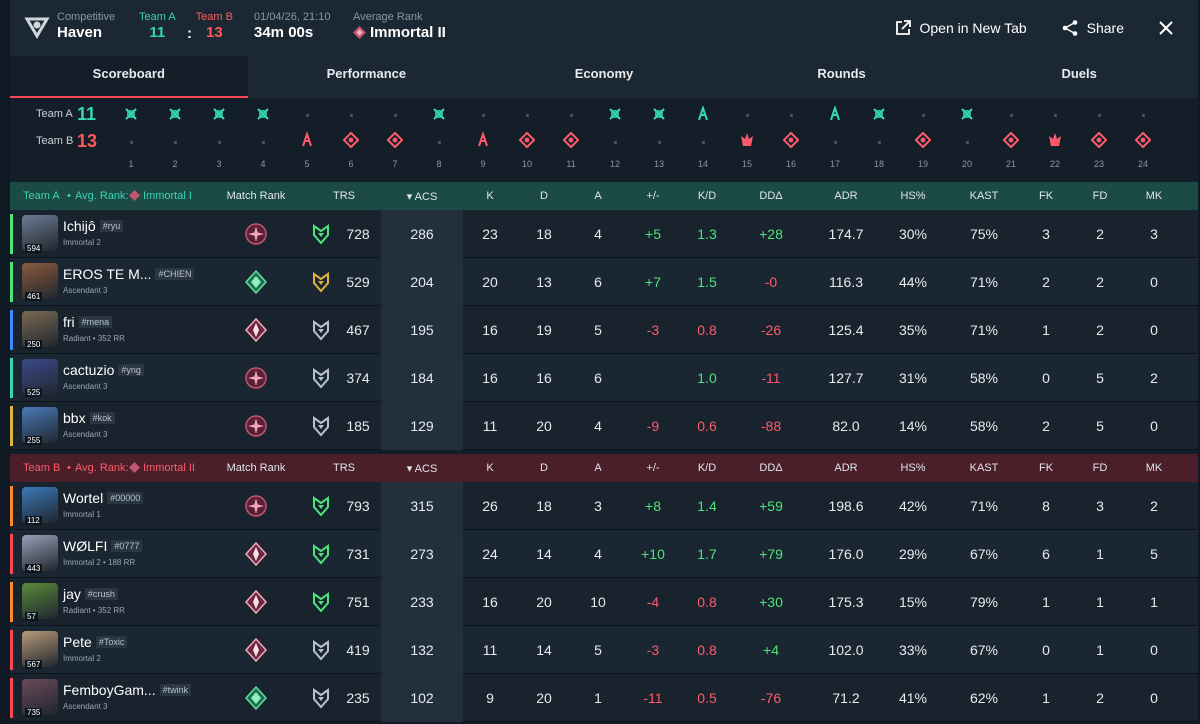  I want to click on round-number: 12, so click(614, 164).